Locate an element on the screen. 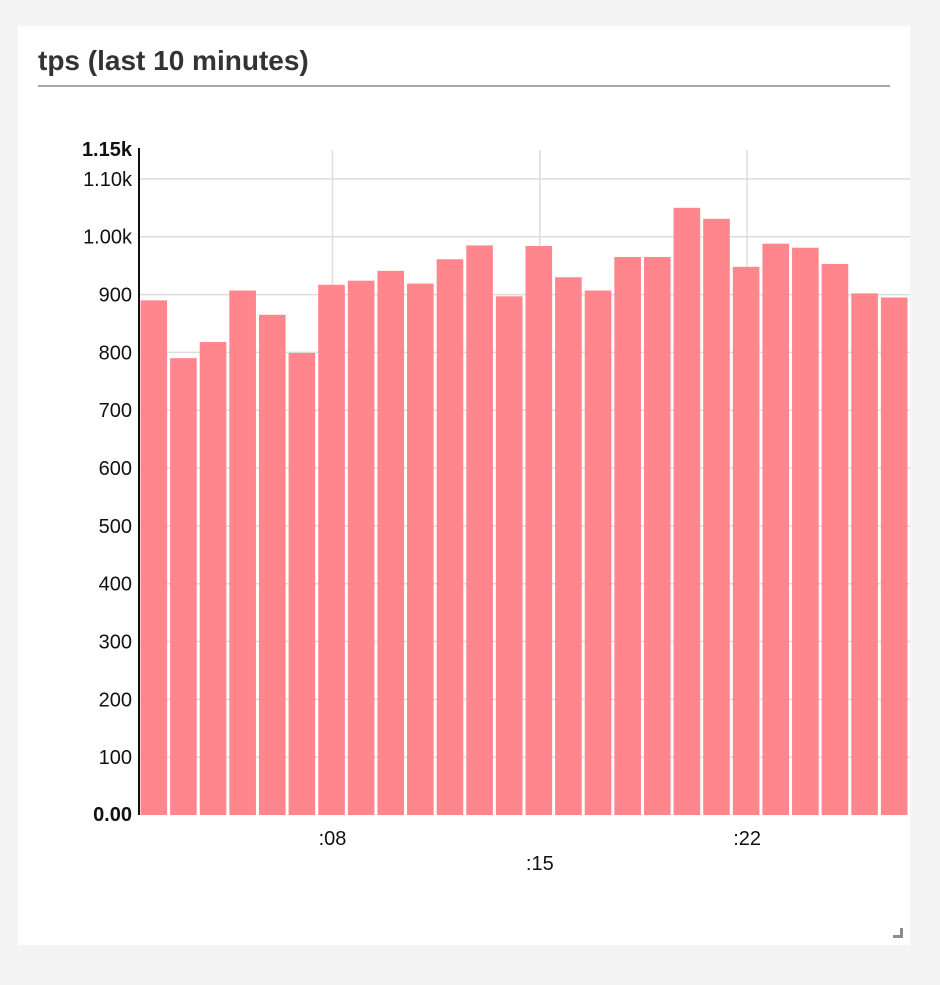 The width and height of the screenshot is (940, 985). x-tick-label: :15 is located at coordinates (540, 864).